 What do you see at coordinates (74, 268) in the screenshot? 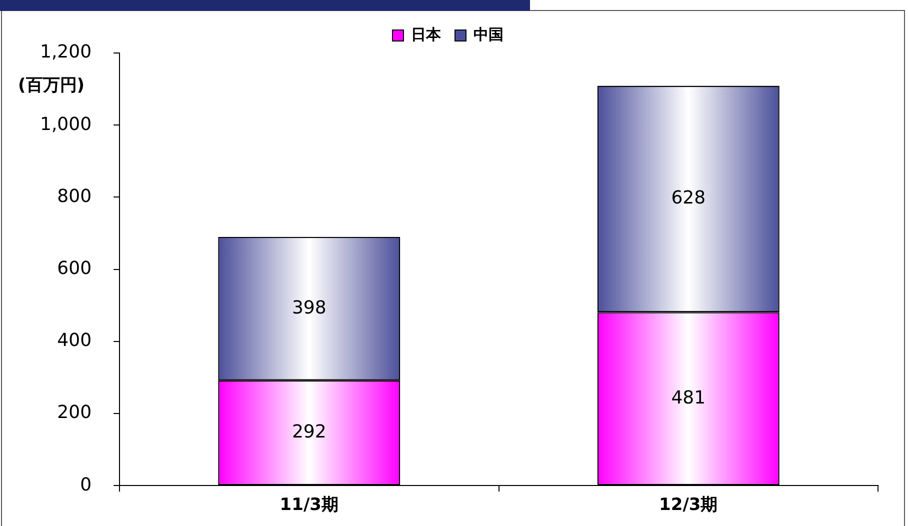
I see `y-tick-label: 600` at bounding box center [74, 268].